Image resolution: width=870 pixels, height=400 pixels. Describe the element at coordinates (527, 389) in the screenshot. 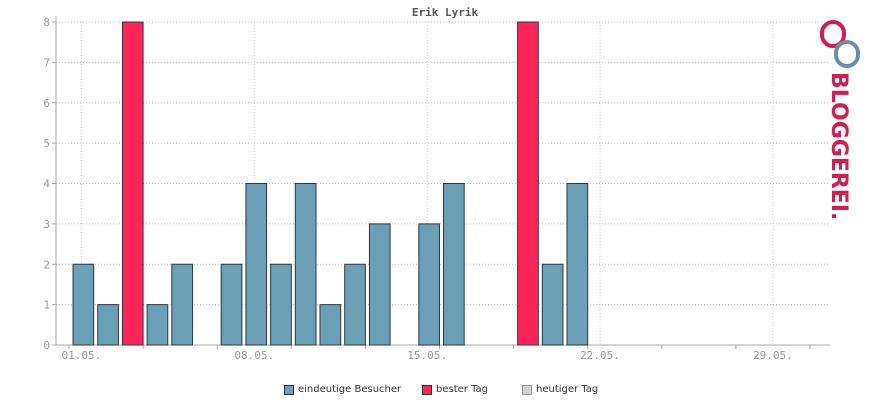

I see `legend-swatch-today` at that location.